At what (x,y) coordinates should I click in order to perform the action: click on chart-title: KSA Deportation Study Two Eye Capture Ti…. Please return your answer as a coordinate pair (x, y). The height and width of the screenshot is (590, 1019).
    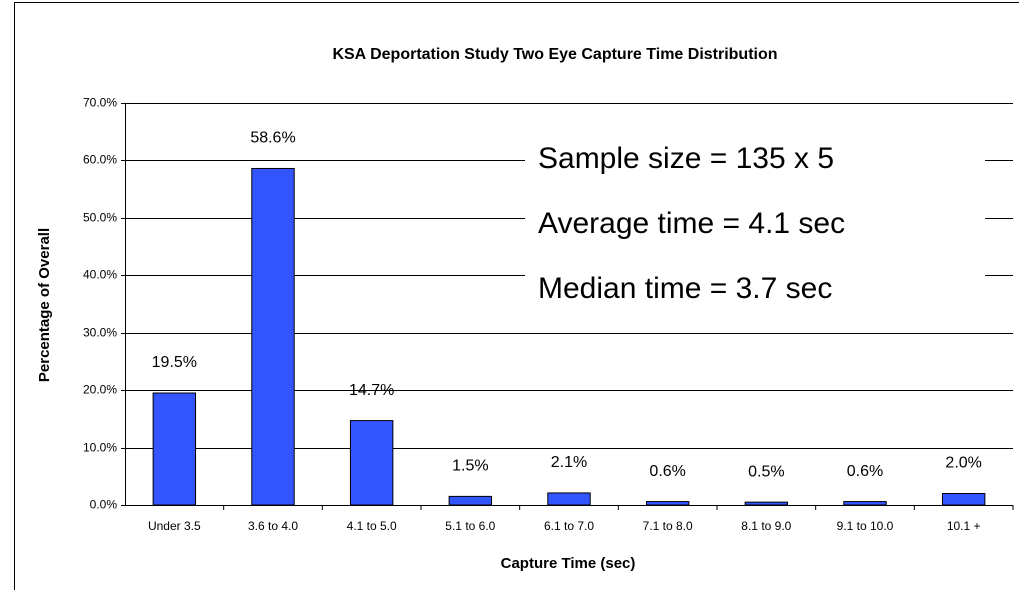
    Looking at the image, I should click on (554, 54).